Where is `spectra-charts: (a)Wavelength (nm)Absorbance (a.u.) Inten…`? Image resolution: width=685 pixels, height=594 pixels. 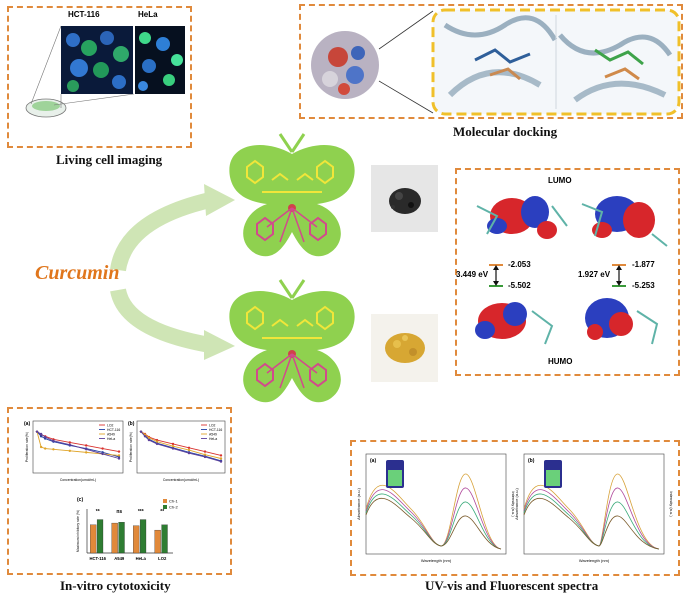
spectra-charts: (a)Wavelength (nm)Absorbance (a.u.) Inten… is located at coordinates (515, 508).